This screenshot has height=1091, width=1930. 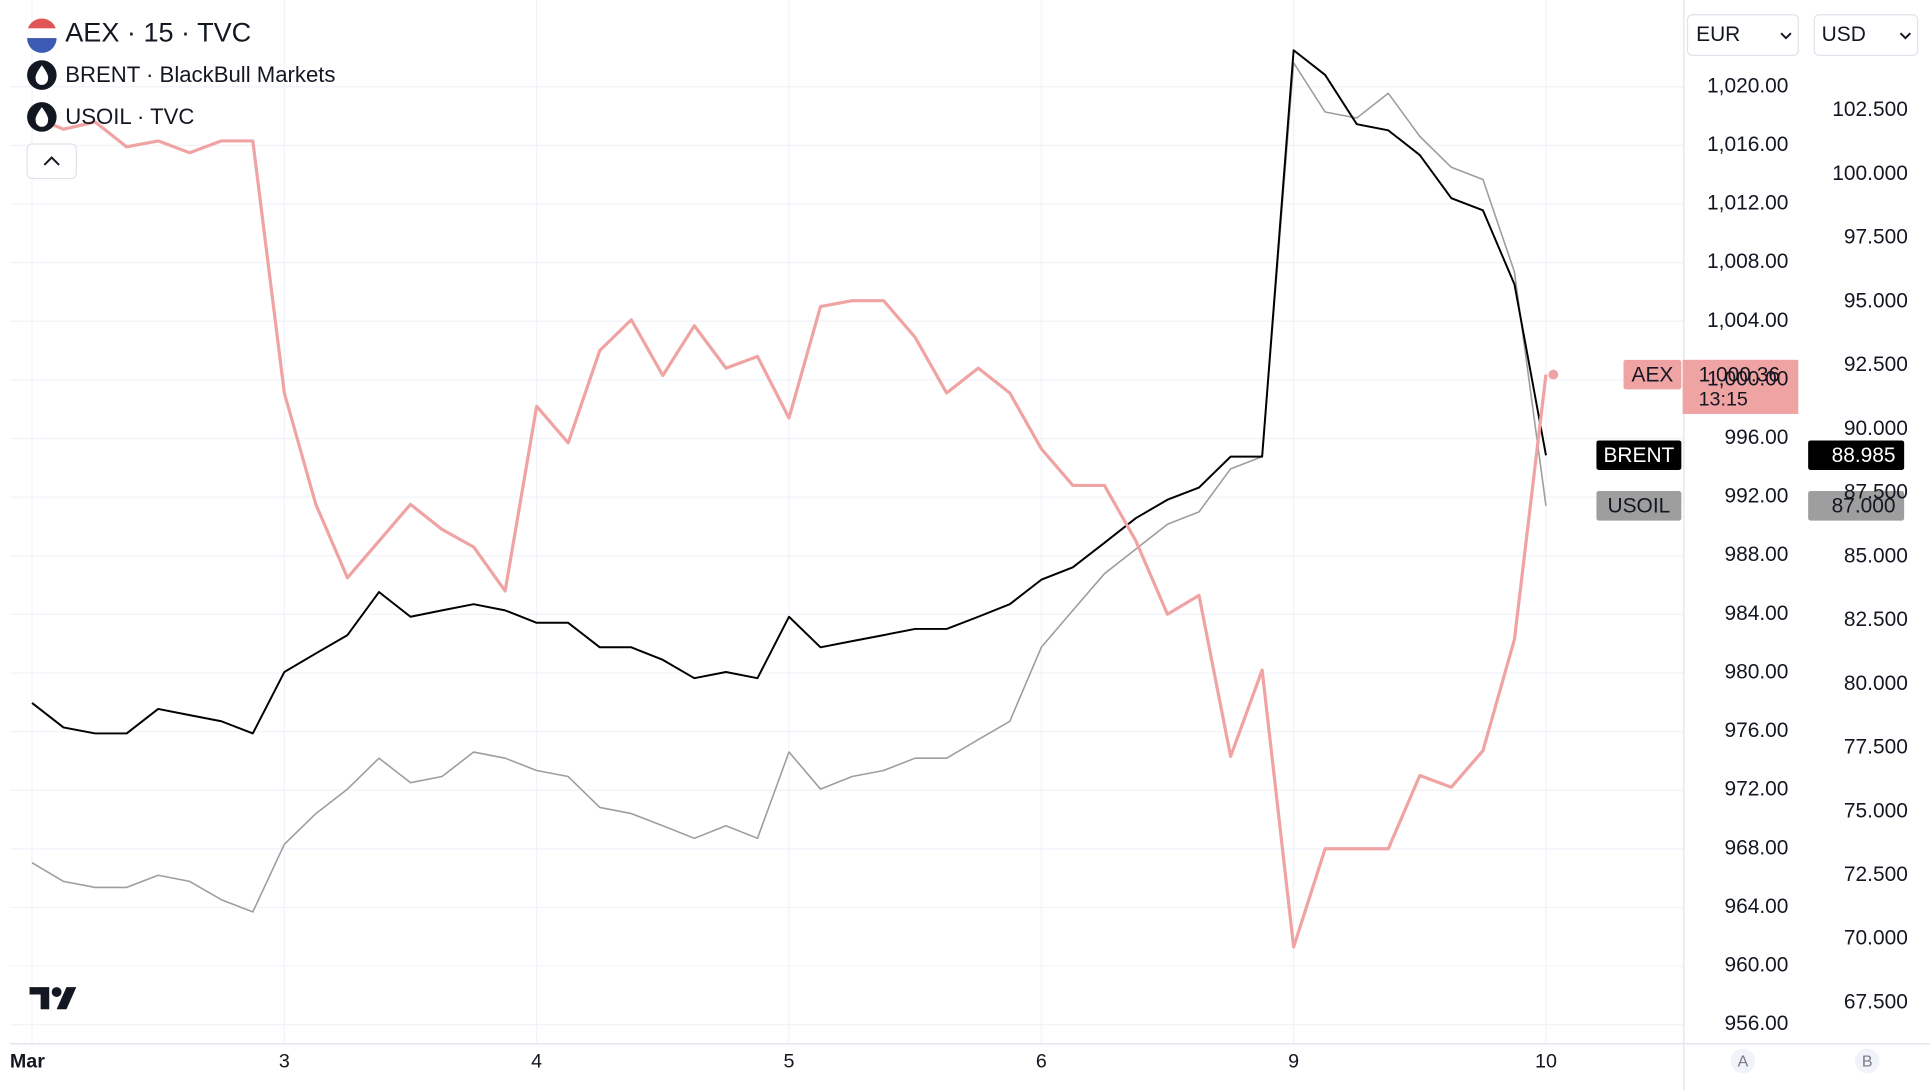 I want to click on y2-tick-label: 95.000, so click(x=1876, y=300).